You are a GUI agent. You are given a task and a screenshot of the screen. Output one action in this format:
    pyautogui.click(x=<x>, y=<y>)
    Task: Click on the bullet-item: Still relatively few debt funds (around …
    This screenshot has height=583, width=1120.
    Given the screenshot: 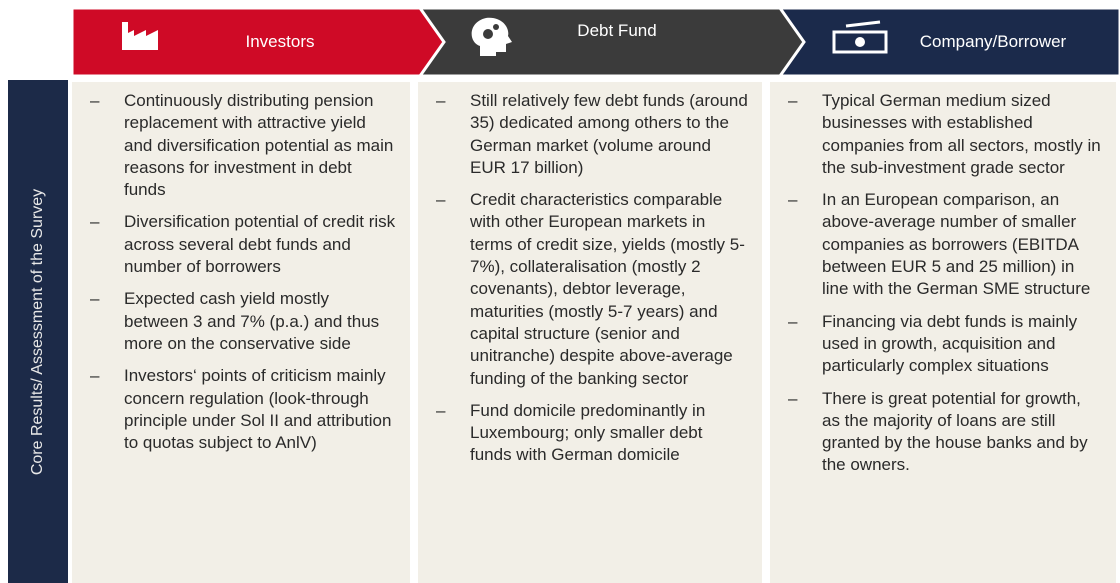 What is the action you would take?
    pyautogui.click(x=592, y=134)
    